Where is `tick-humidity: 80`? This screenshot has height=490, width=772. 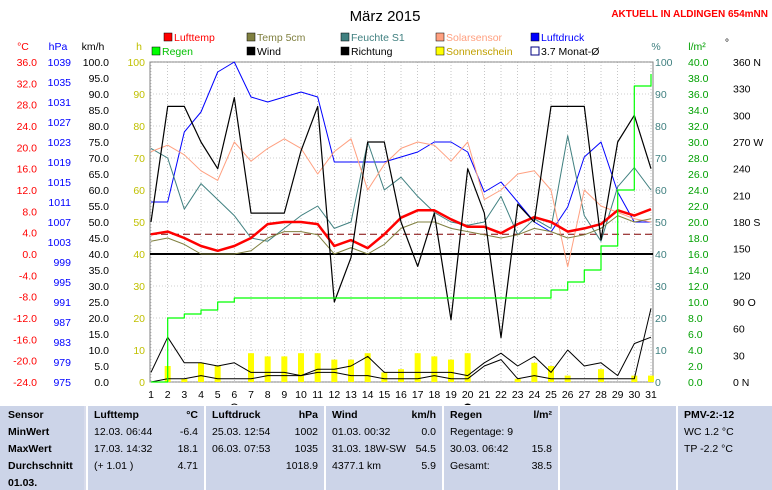 tick-humidity: 80 is located at coordinates (661, 127).